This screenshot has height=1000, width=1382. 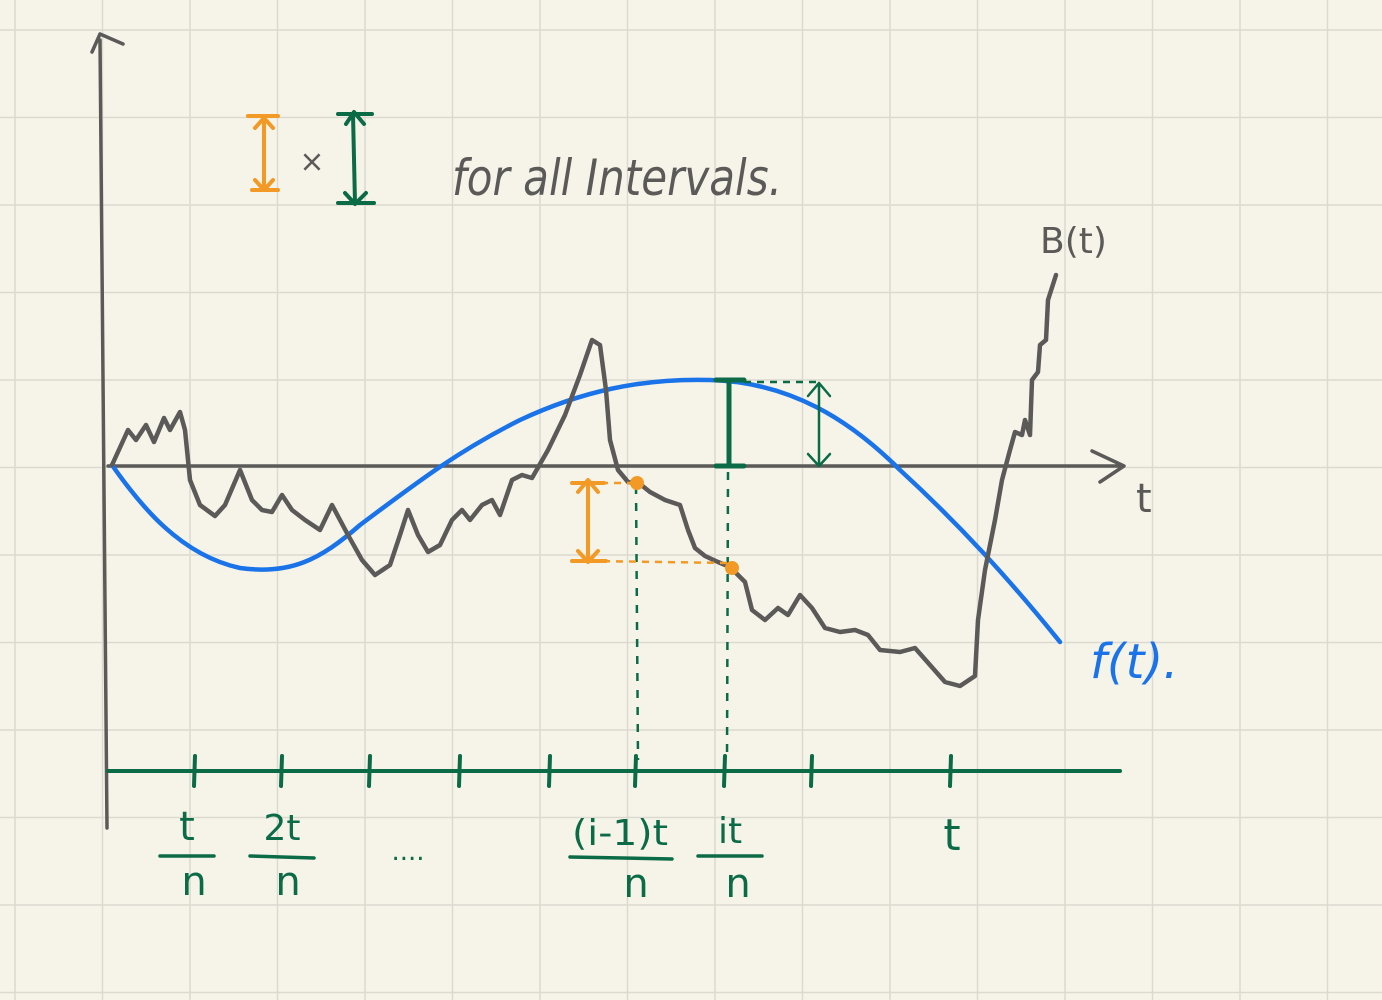 I want to click on green-increment-bar, so click(x=730, y=423).